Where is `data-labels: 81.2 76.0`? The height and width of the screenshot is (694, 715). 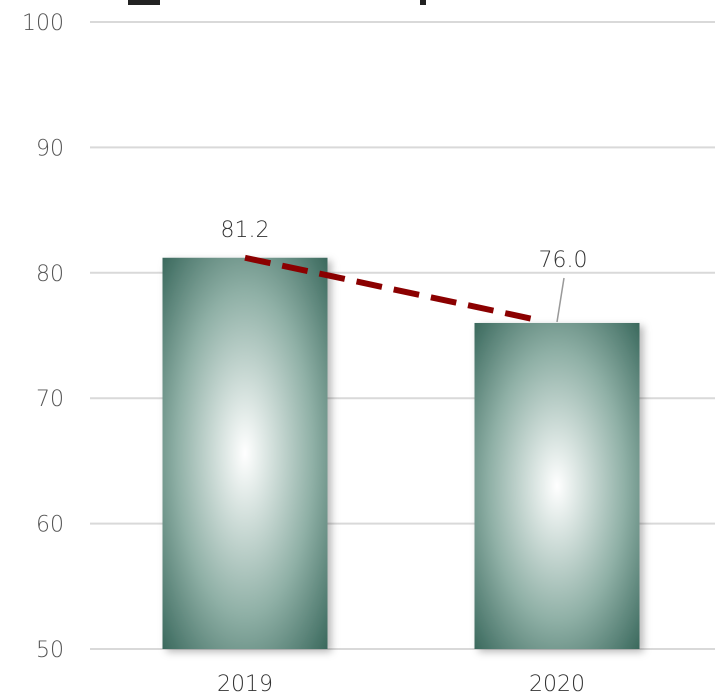 data-labels: 81.2 76.0 is located at coordinates (404, 270).